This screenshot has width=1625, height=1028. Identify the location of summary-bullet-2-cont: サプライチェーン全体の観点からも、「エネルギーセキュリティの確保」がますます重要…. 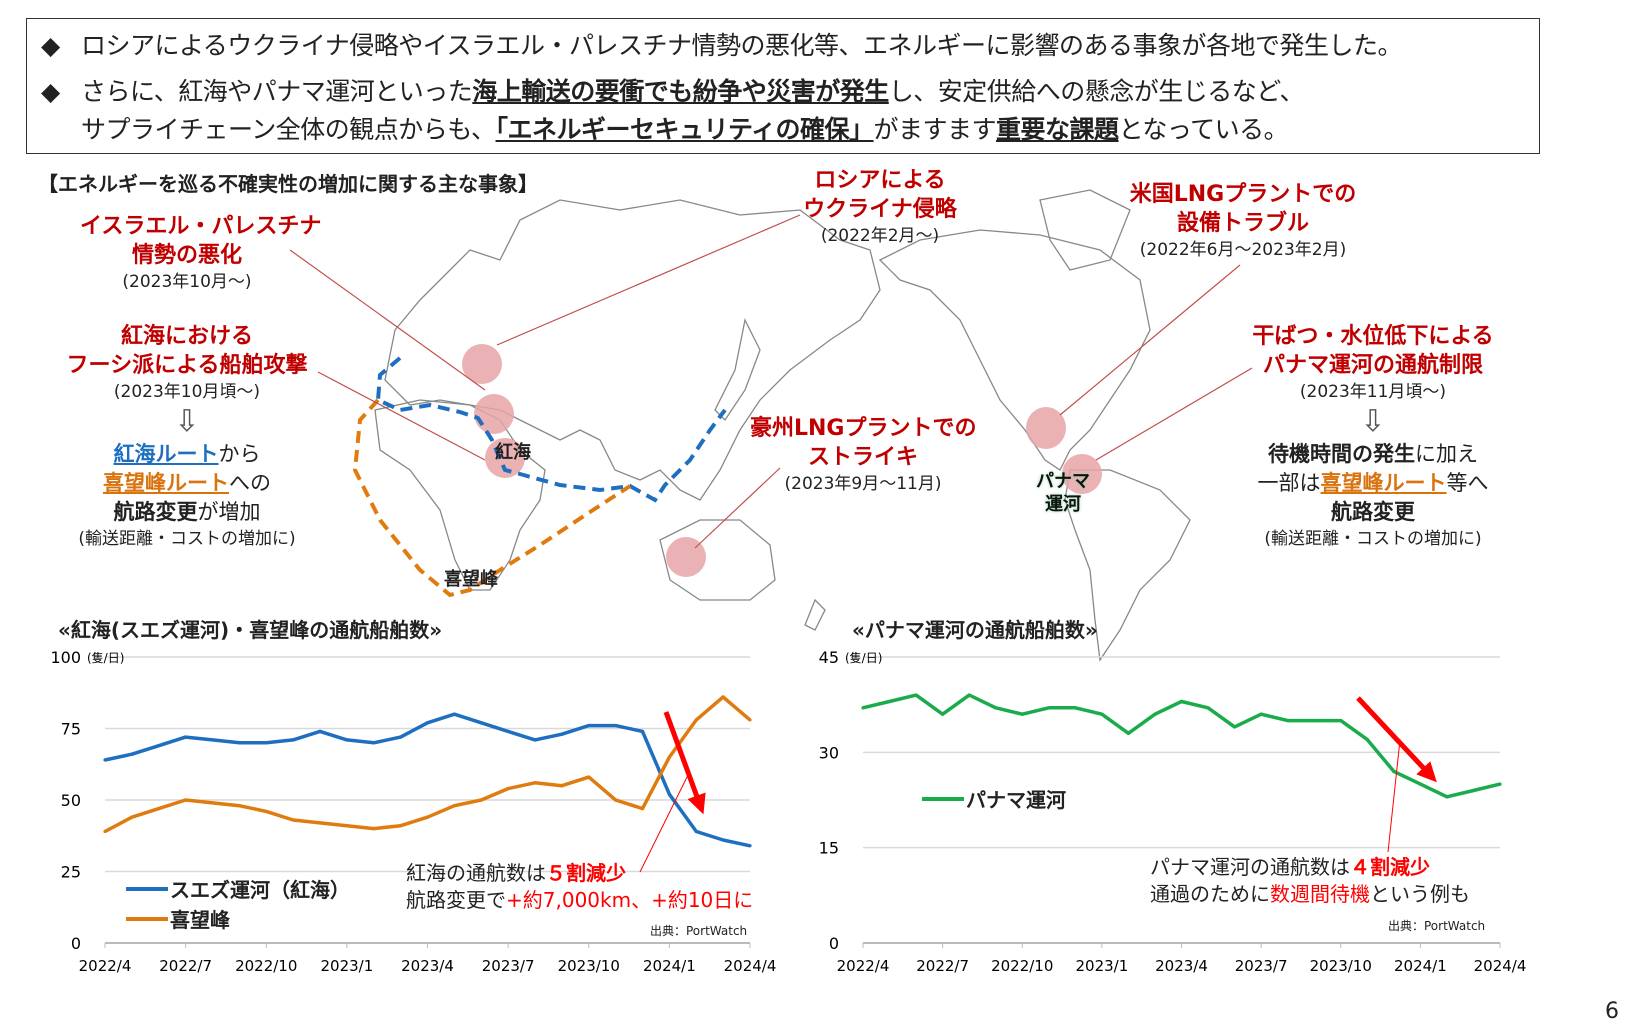
(685, 129).